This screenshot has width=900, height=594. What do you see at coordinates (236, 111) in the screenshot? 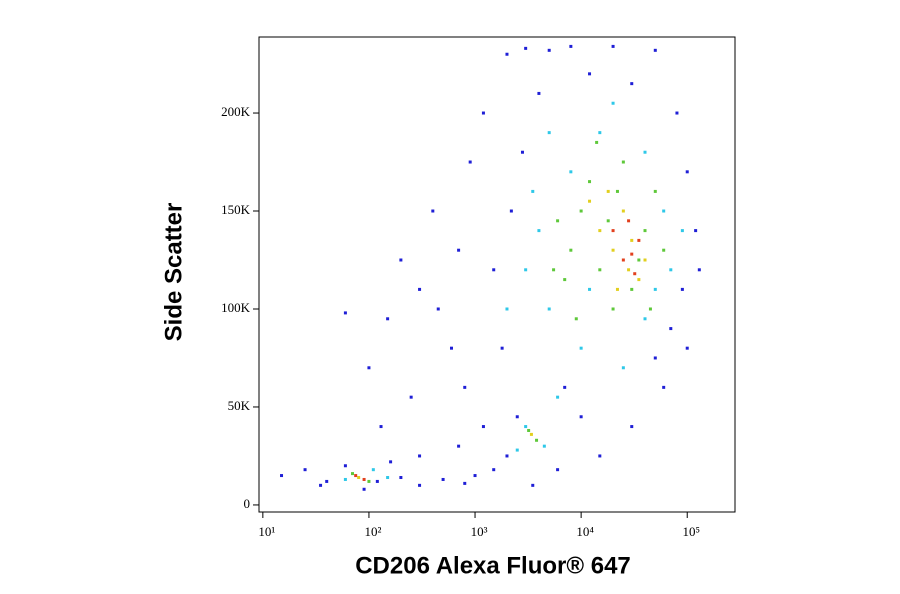
I see `y-tick-label: 200K` at bounding box center [236, 111].